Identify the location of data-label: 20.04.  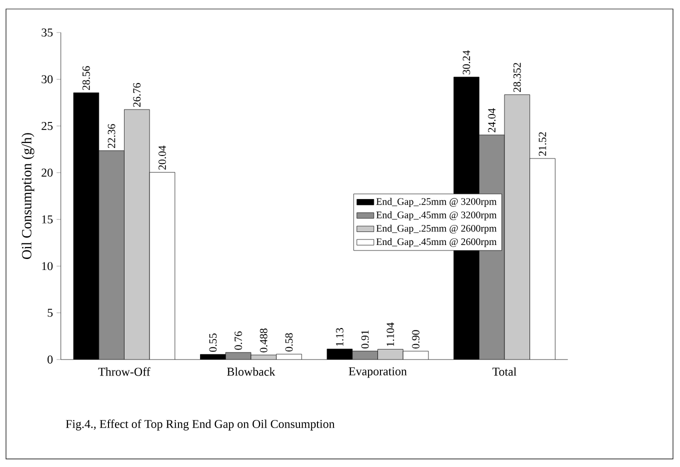
(162, 158).